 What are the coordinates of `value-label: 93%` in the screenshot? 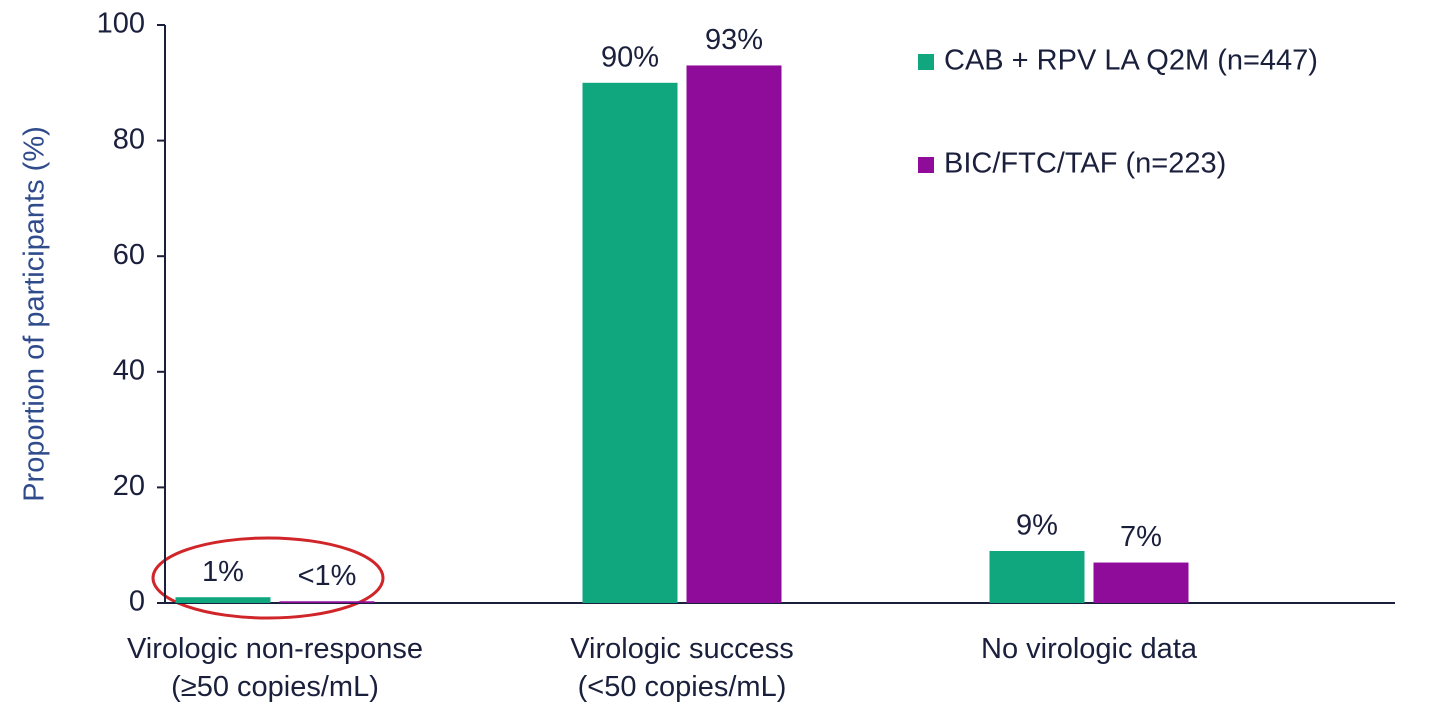 It's located at (734, 40).